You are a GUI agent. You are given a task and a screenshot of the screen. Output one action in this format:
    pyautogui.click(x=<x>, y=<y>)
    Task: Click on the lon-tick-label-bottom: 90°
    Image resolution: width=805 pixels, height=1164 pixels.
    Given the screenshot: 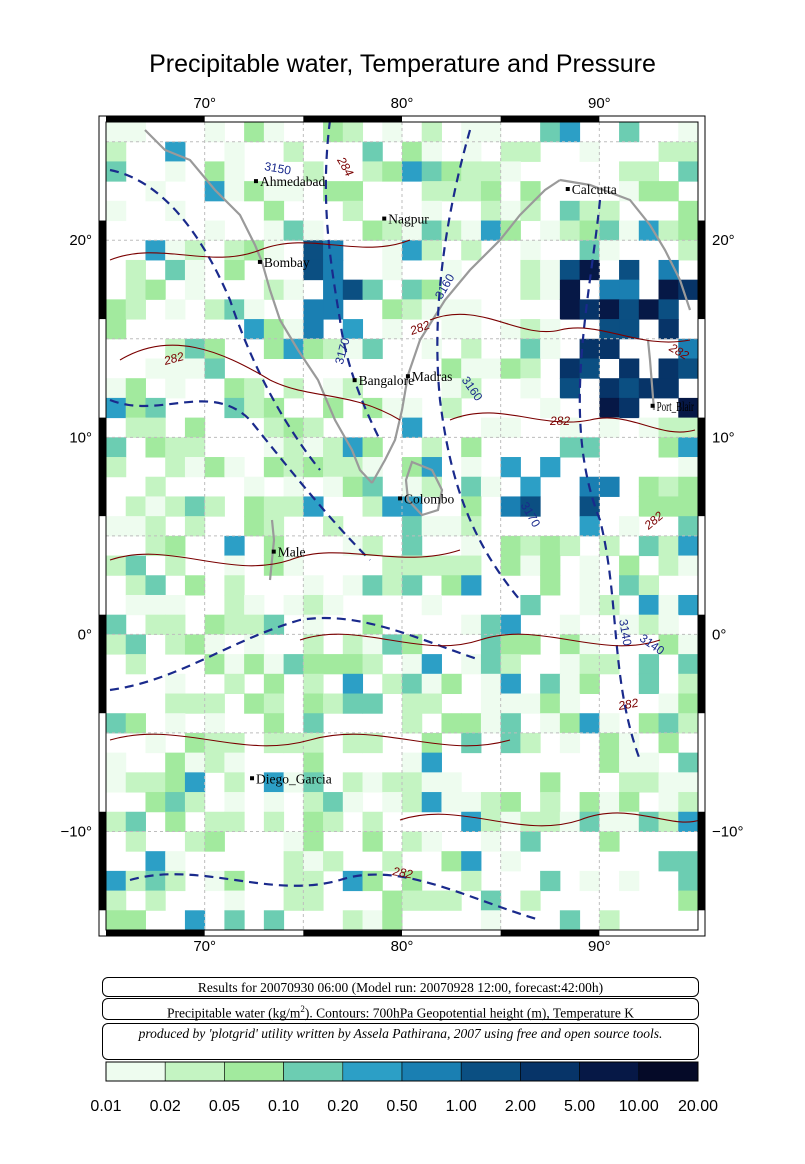 What is the action you would take?
    pyautogui.click(x=599, y=946)
    